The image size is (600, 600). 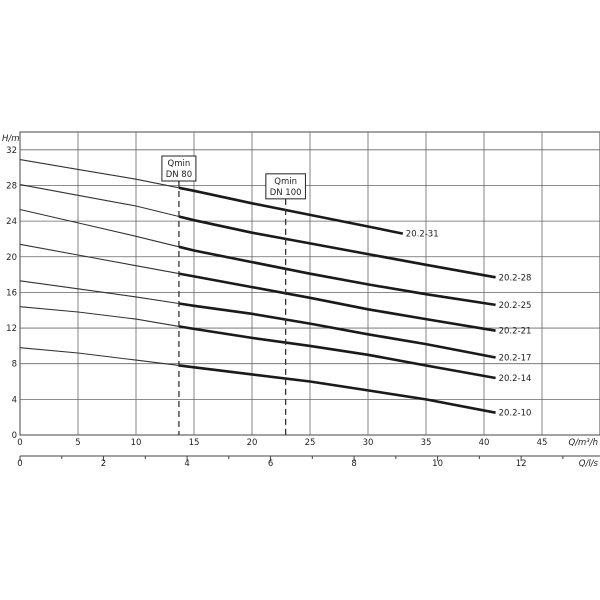 I want to click on x-tick-label: 40, so click(x=484, y=443).